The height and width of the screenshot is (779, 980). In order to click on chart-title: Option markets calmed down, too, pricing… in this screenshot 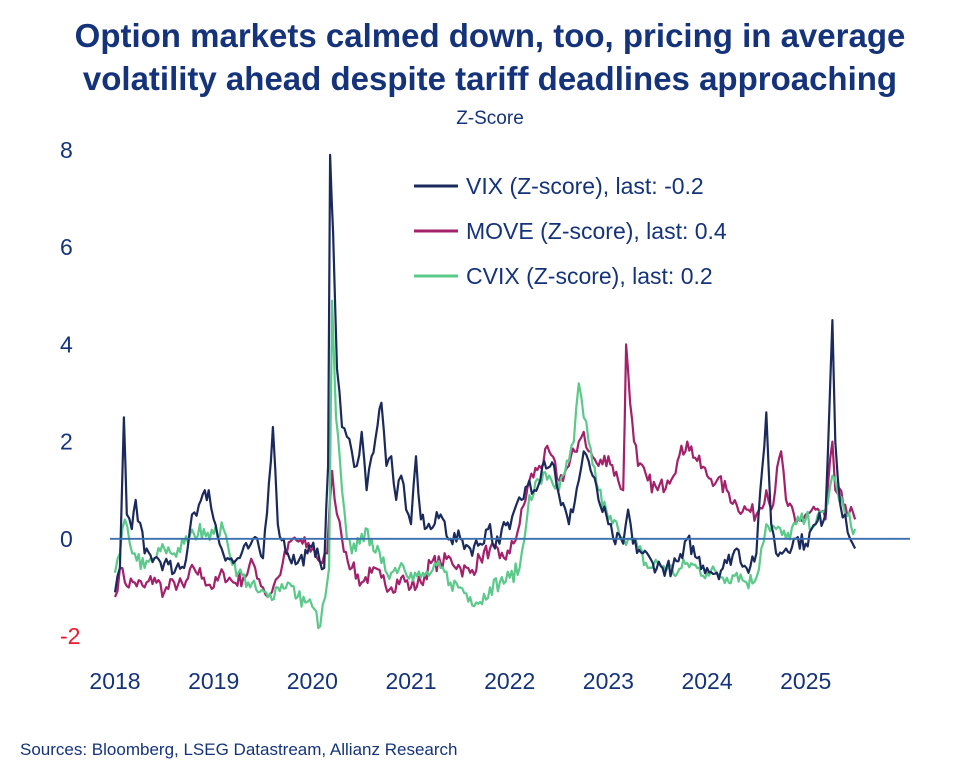, I will do `click(490, 57)`.